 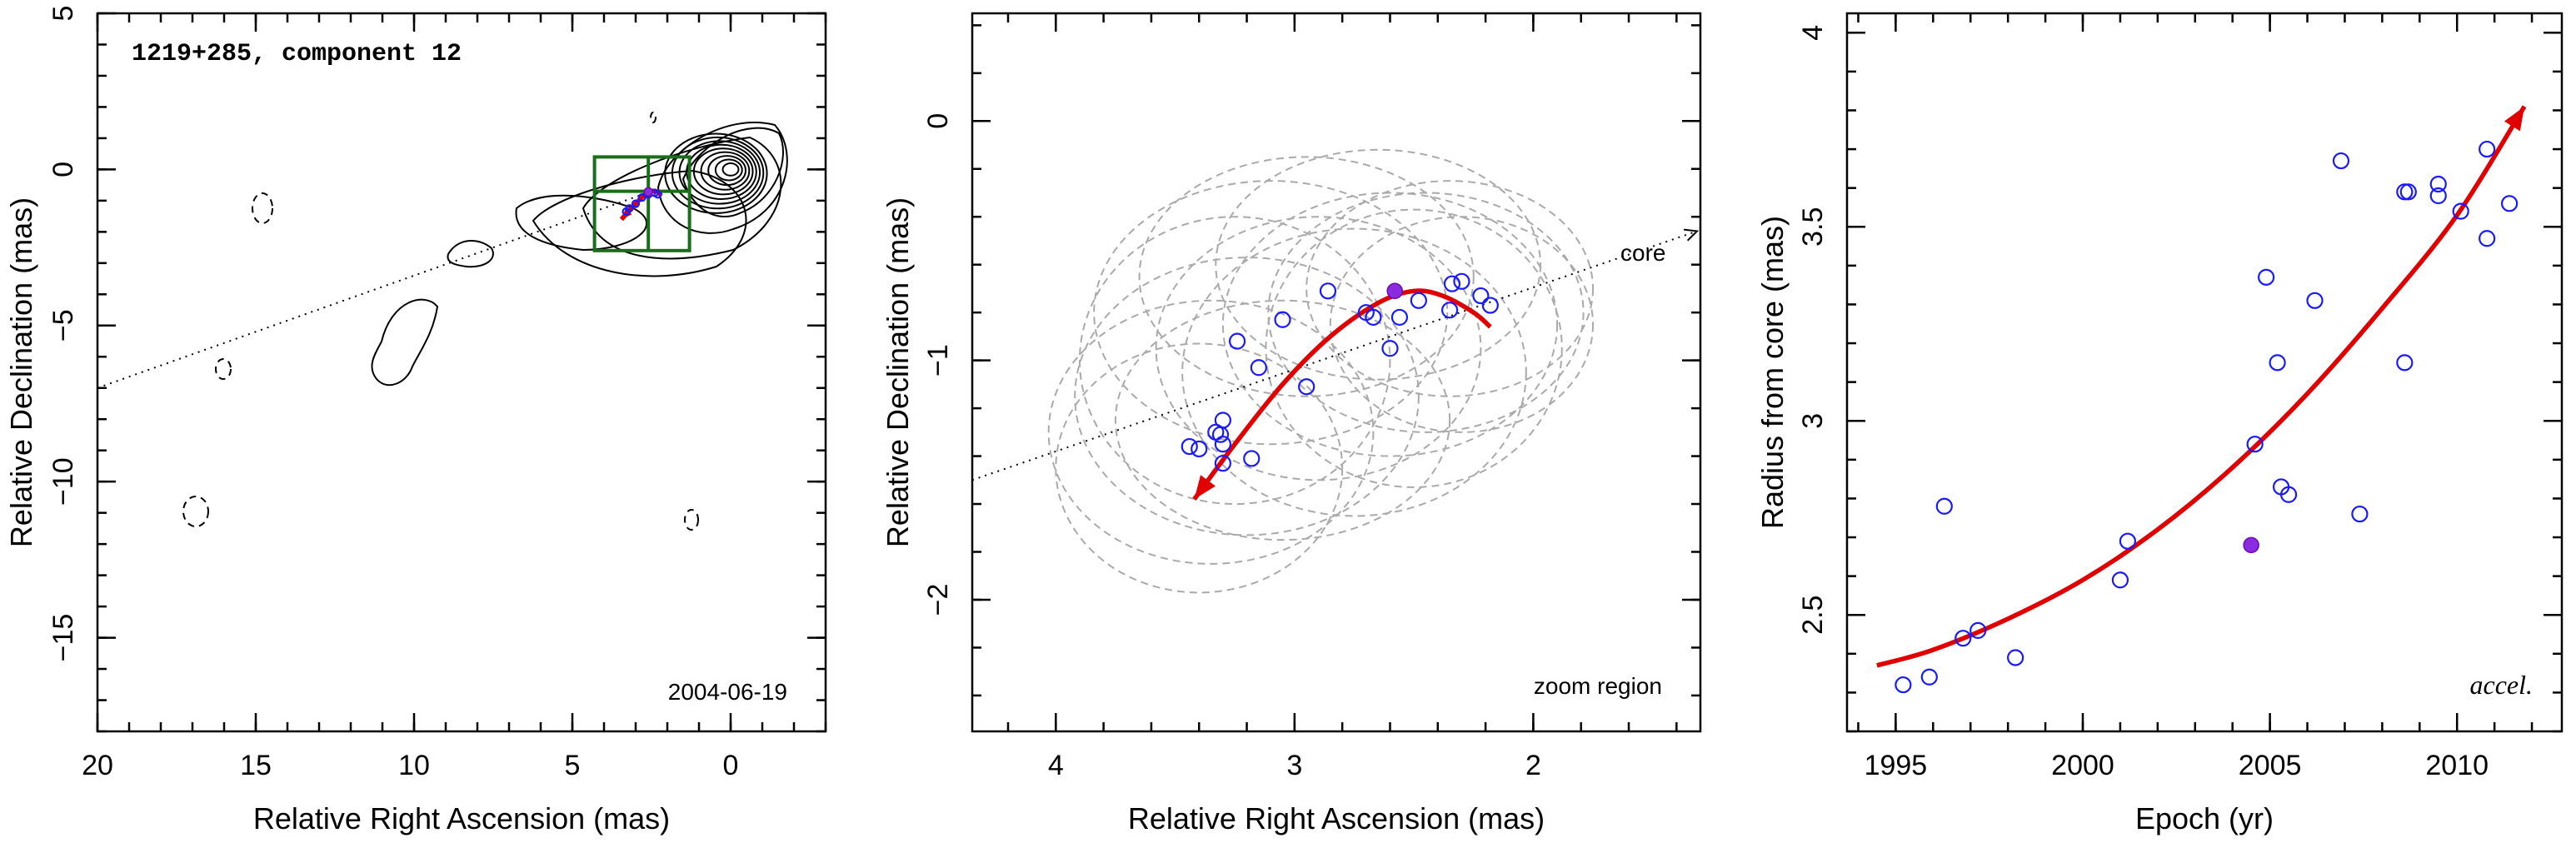 What do you see at coordinates (938, 360) in the screenshot?
I see `zoom-y-tick-label: −1` at bounding box center [938, 360].